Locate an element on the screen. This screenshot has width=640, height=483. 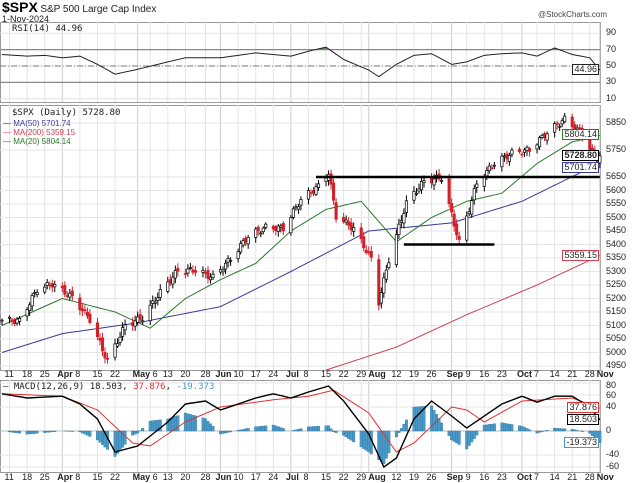
x-tick-label: 6 is located at coordinates (155, 374).